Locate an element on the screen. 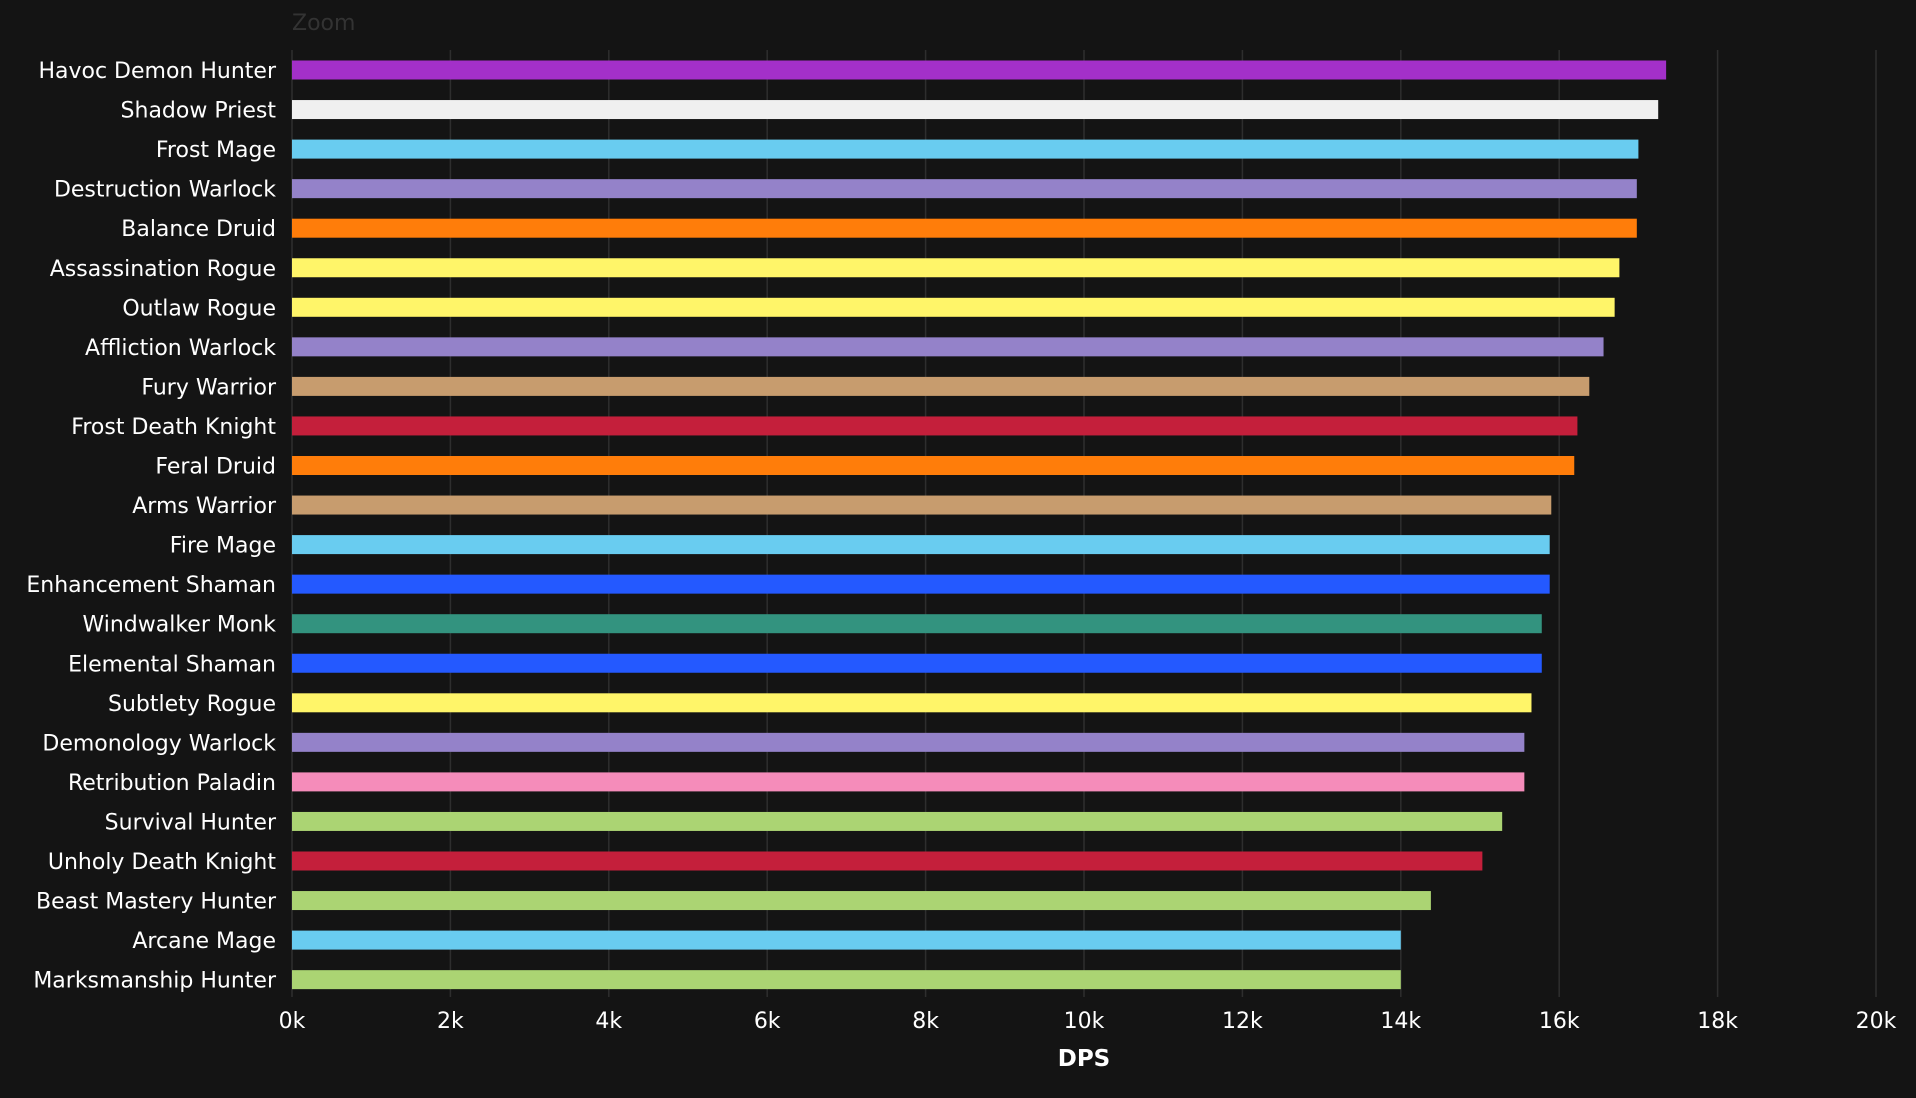  category-label: Fire Mage is located at coordinates (223, 546).